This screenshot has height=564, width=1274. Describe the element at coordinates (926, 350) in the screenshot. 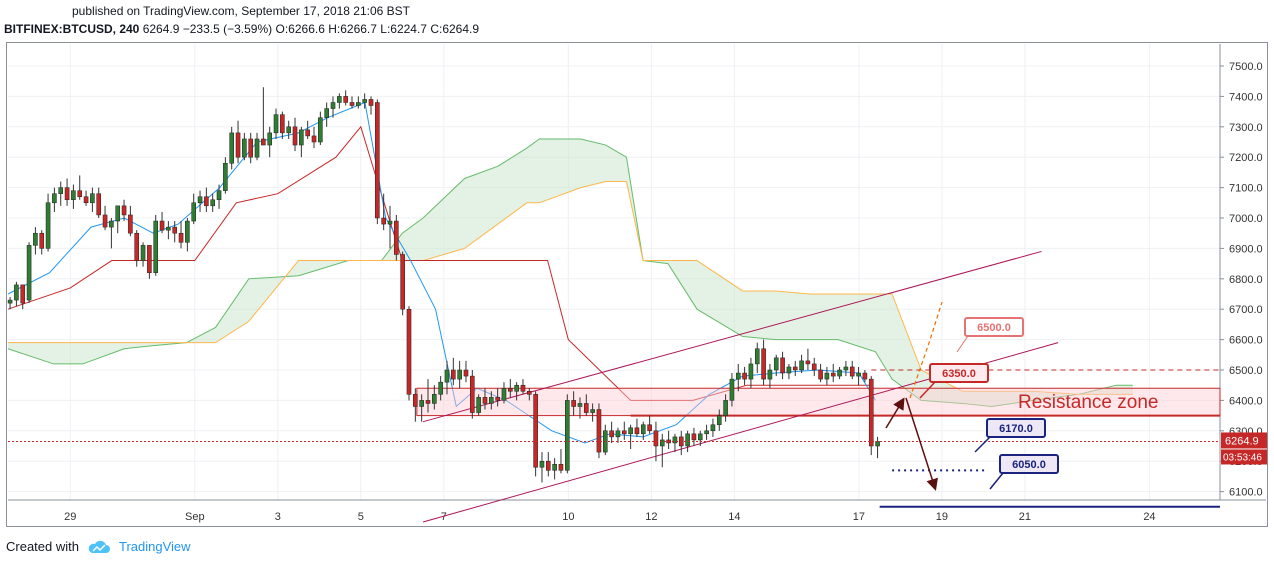

I see `projection-dashed-up` at that location.